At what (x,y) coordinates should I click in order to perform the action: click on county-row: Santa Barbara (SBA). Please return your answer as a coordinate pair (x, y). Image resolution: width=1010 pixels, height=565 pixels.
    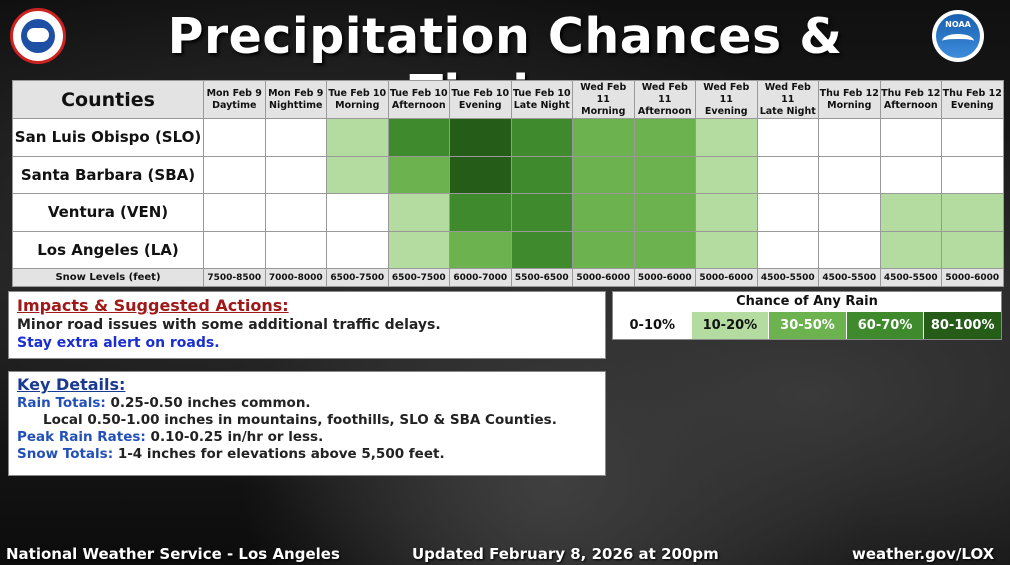
    Looking at the image, I should click on (508, 174).